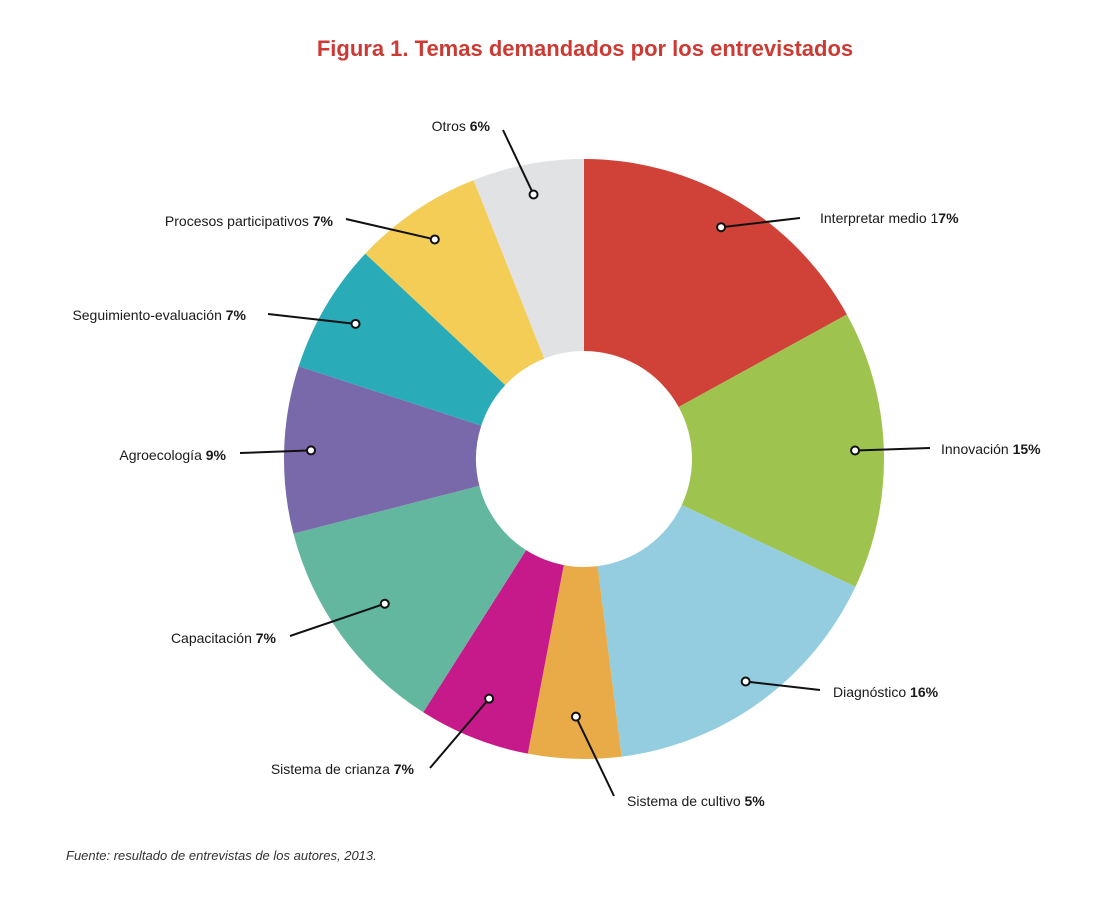 This screenshot has height=910, width=1100. I want to click on slice-label-percent: 5%, so click(755, 801).